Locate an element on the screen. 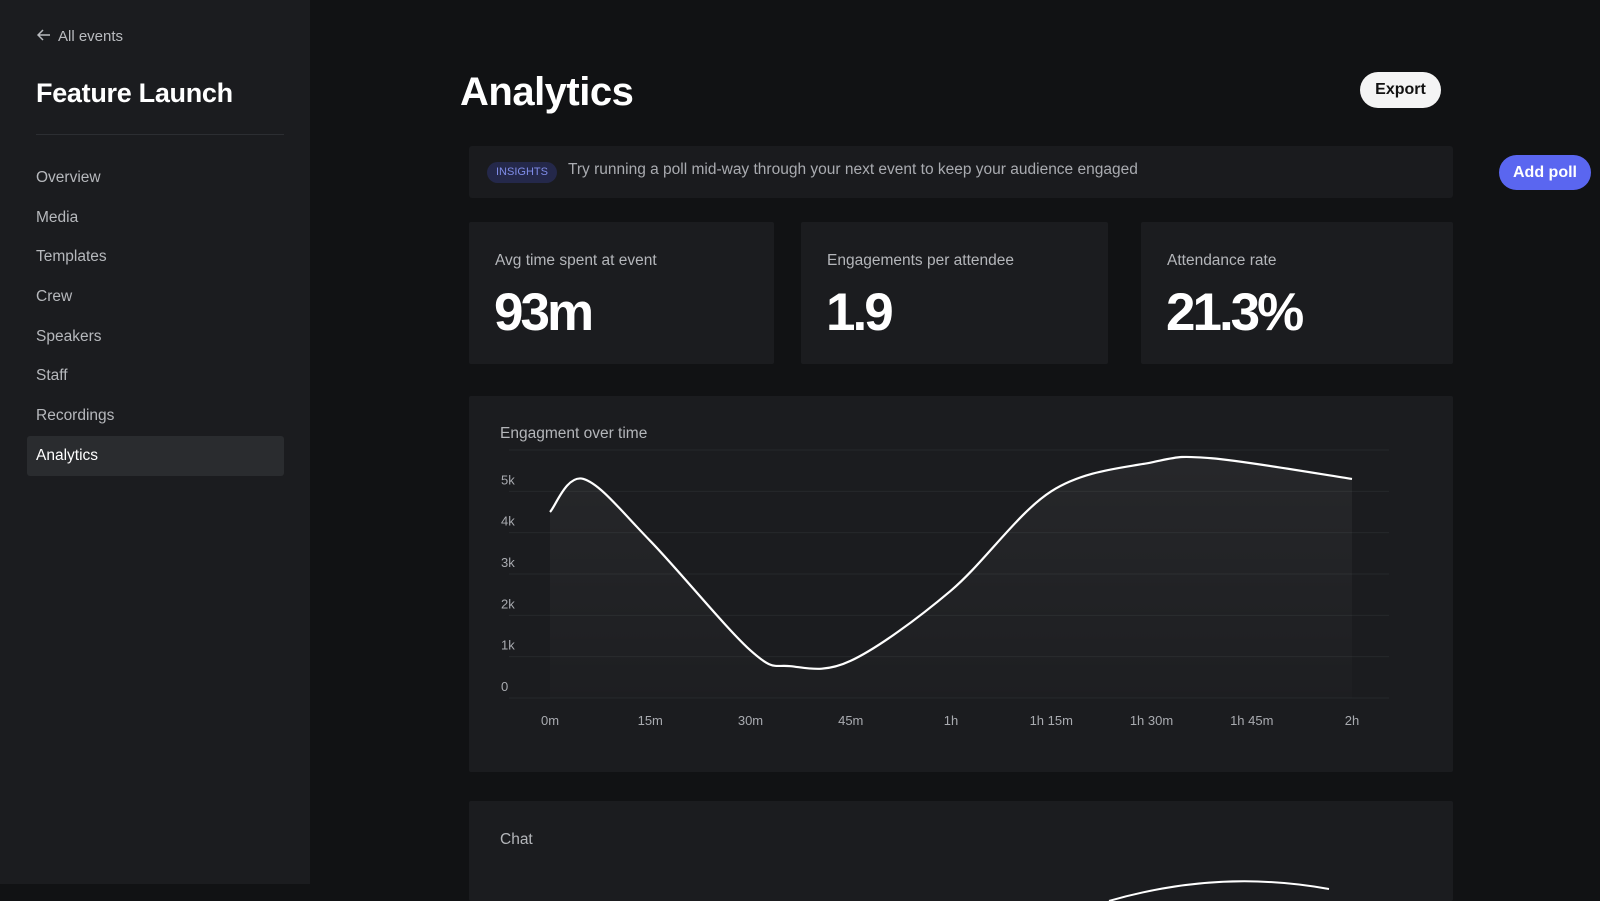 Image resolution: width=1600 pixels, height=901 pixels. sidebar-item-speakers: Speakers is located at coordinates (155, 337).